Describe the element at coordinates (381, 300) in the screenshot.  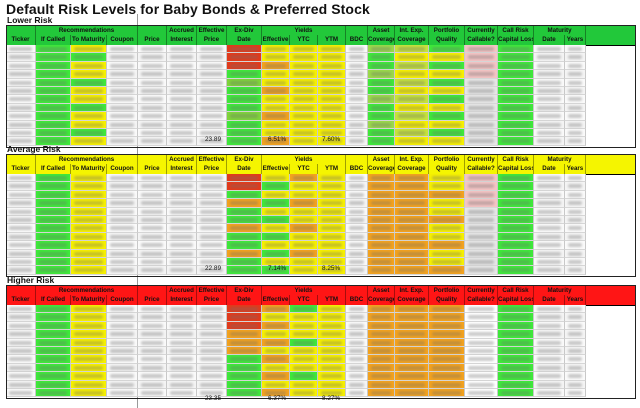
I see `column-header-coverage: Coverage` at that location.